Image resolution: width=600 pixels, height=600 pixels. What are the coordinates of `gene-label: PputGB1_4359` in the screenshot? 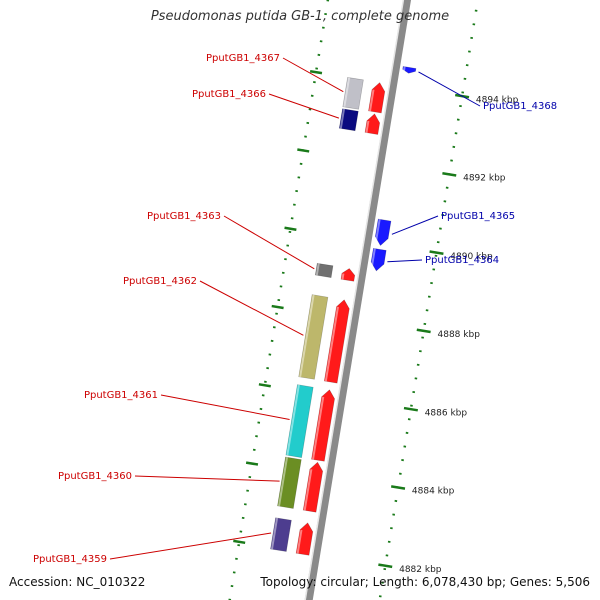 It's located at (70, 559).